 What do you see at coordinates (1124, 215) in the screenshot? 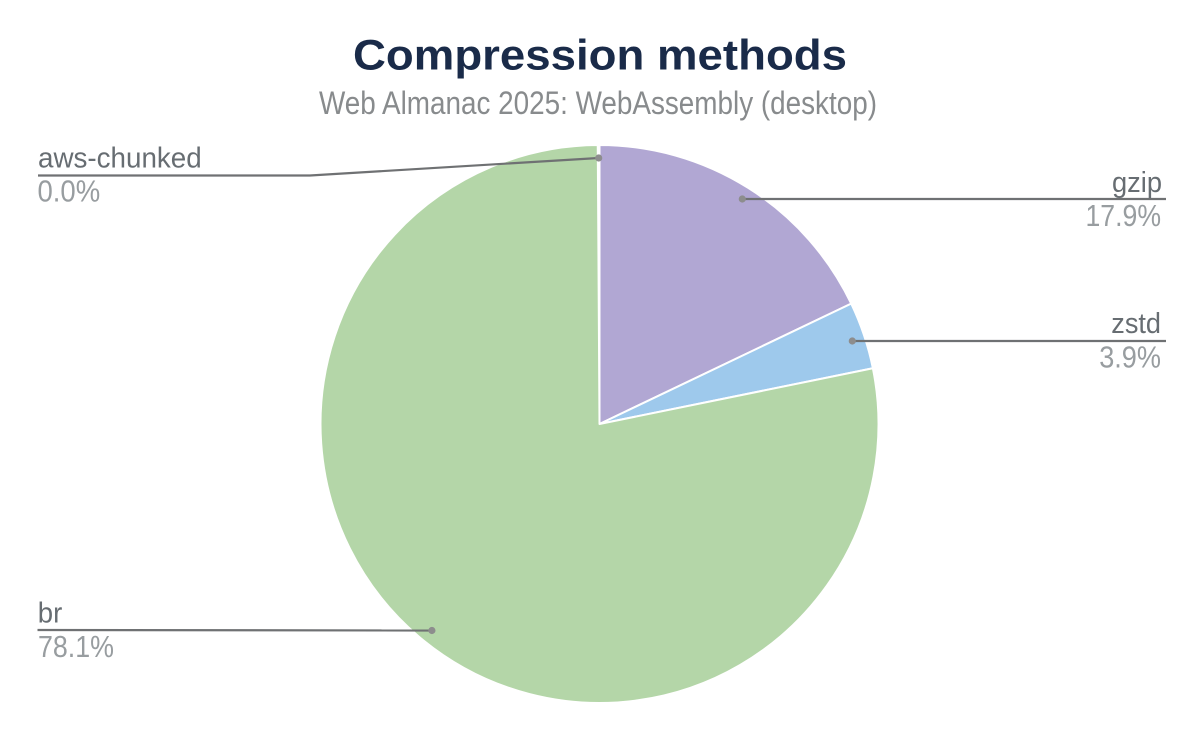
I see `svg-text: 17.9%` at bounding box center [1124, 215].